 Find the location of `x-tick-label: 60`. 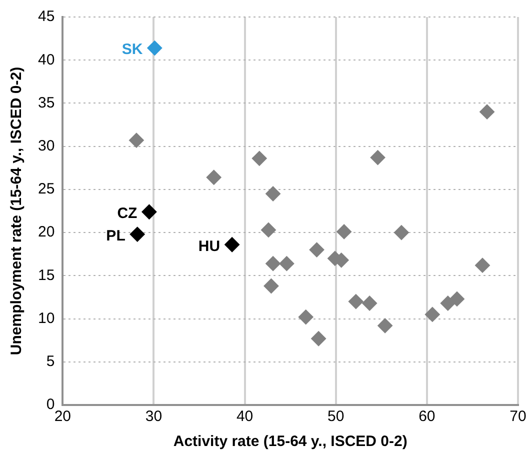

x-tick-label: 60 is located at coordinates (427, 417).